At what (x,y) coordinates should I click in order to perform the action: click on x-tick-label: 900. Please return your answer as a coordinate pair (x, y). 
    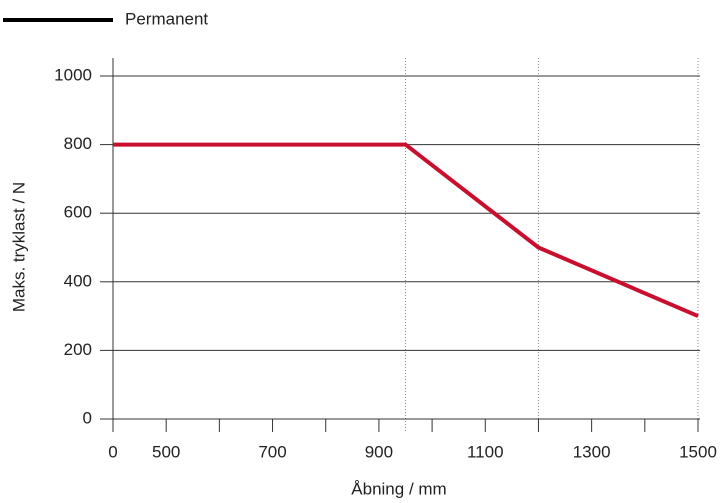
    Looking at the image, I should click on (379, 451).